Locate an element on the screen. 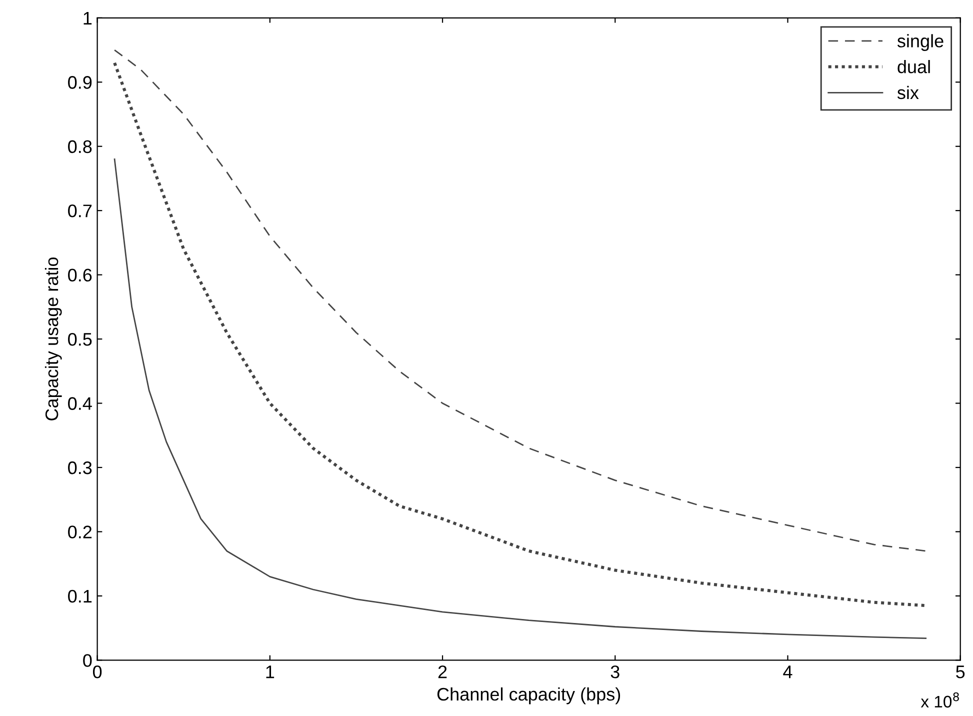 The image size is (973, 716). y-tick-label: 0.4 is located at coordinates (80, 403).